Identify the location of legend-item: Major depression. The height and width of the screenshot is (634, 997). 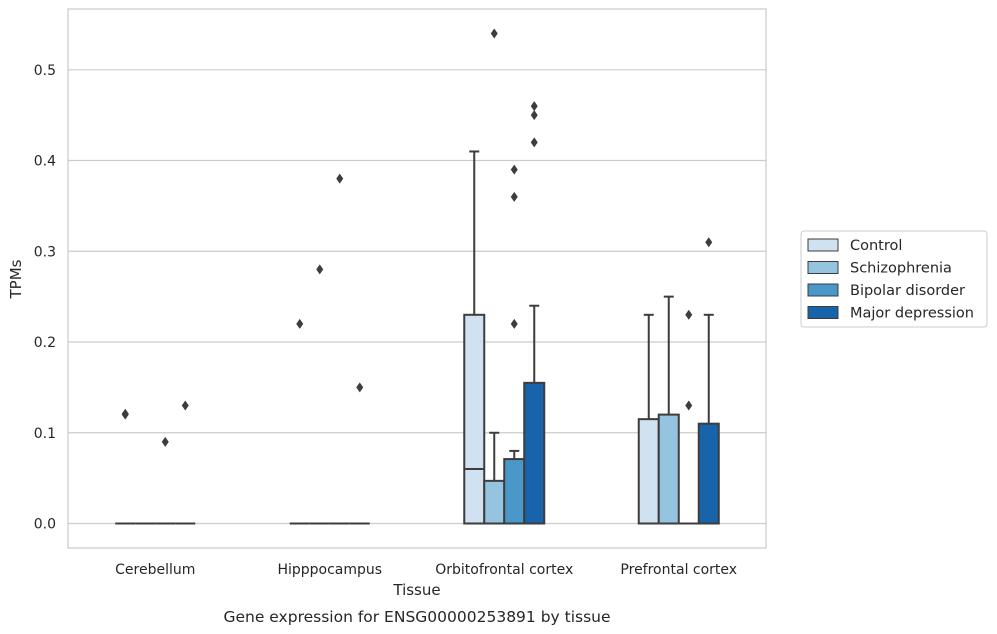
(890, 314).